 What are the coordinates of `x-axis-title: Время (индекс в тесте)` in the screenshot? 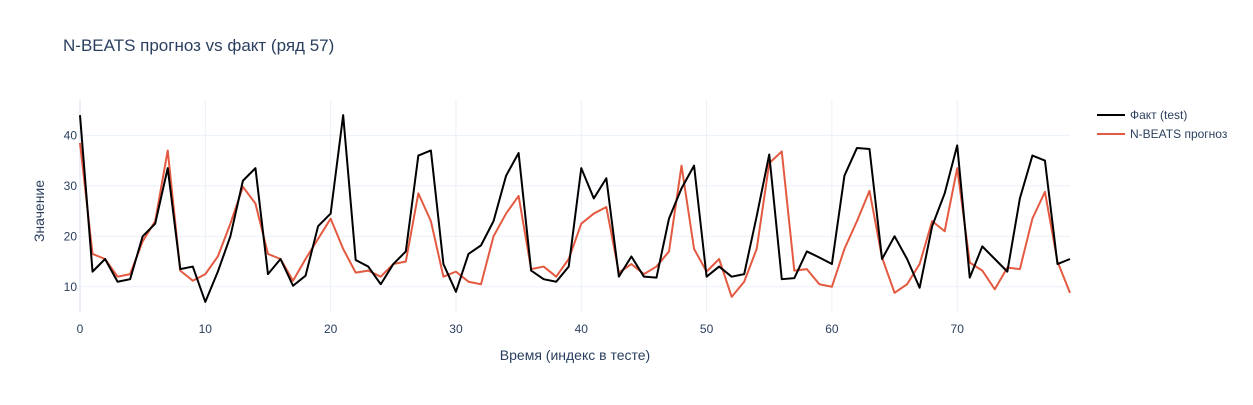 It's located at (575, 355).